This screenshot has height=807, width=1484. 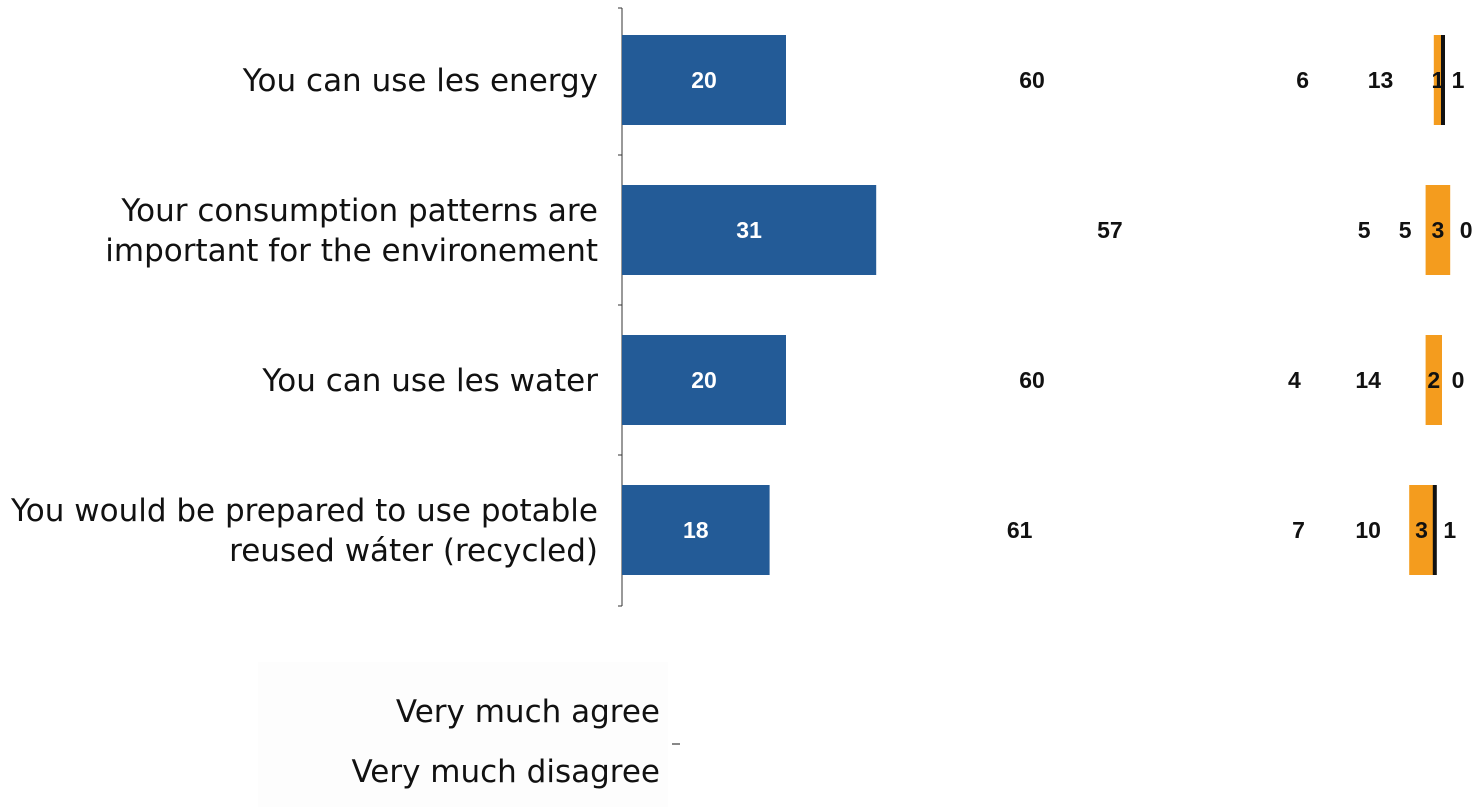 I want to click on legend: Very much agree Very much disagree, so click(x=469, y=734).